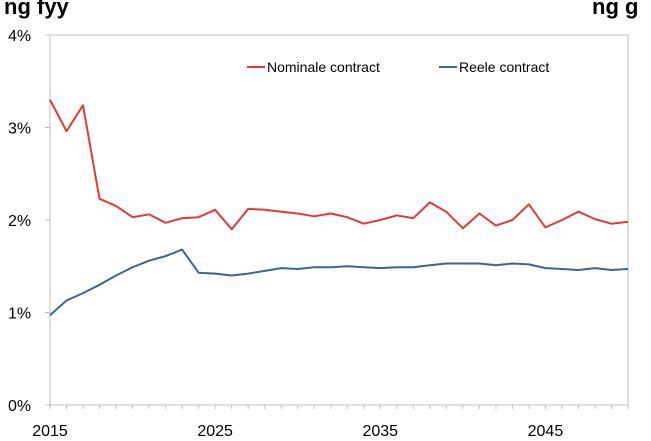 The width and height of the screenshot is (651, 441). What do you see at coordinates (615, 9) in the screenshot?
I see `cropped-header-right: ng g` at bounding box center [615, 9].